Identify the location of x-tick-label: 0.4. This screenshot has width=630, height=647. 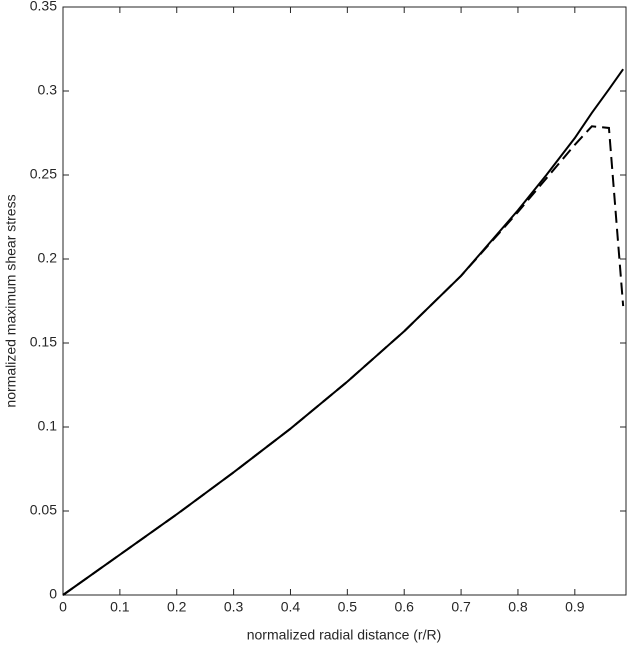
(291, 607).